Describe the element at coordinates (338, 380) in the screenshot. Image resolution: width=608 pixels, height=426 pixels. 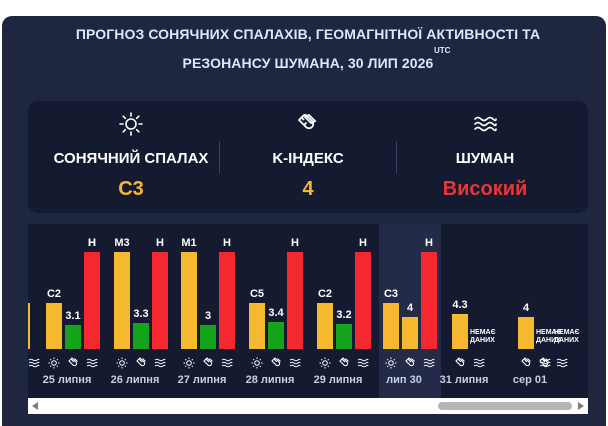
I see `day-label: 29 липня` at that location.